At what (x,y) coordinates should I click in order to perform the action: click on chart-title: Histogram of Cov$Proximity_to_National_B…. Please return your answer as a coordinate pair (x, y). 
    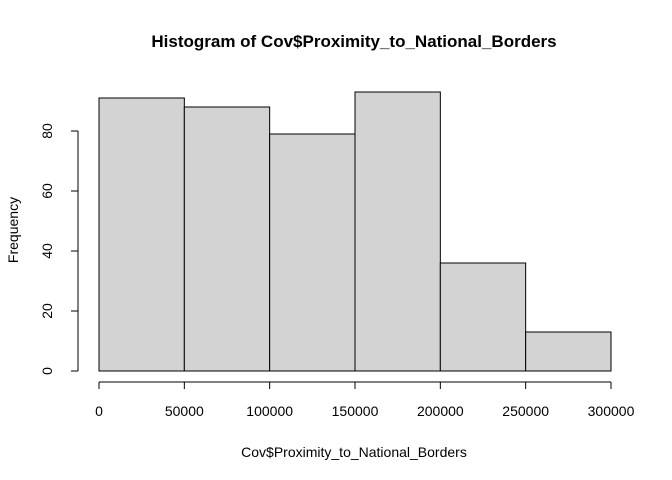
    Looking at the image, I should click on (353, 41).